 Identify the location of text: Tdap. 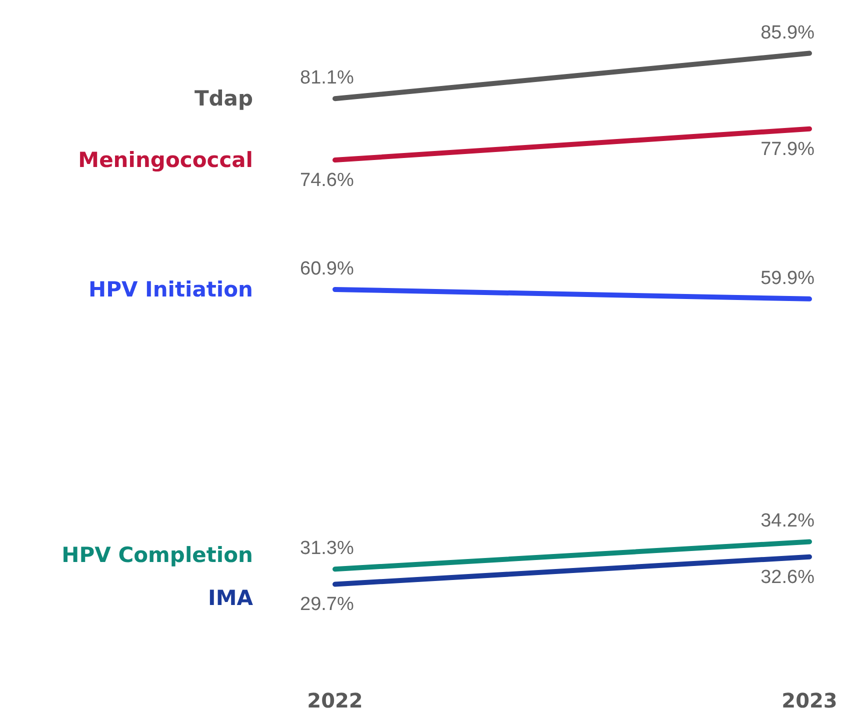
(224, 98).